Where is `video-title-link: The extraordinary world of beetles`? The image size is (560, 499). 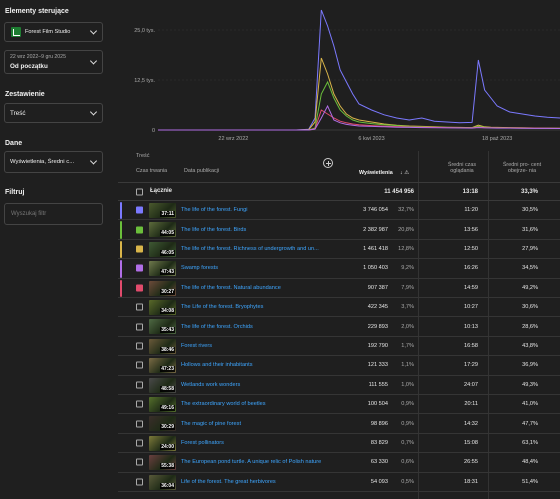 video-title-link: The extraordinary world of beetles is located at coordinates (223, 404).